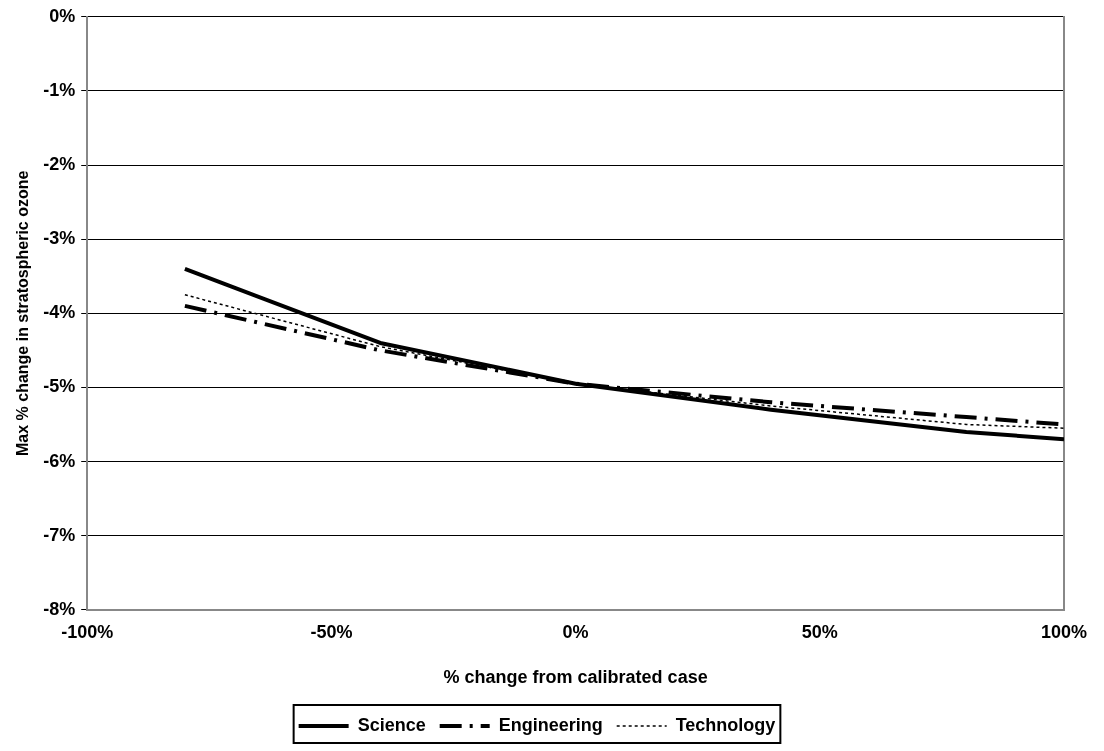 This screenshot has height=751, width=1104. I want to click on y-tick-label: -2%, so click(59, 164).